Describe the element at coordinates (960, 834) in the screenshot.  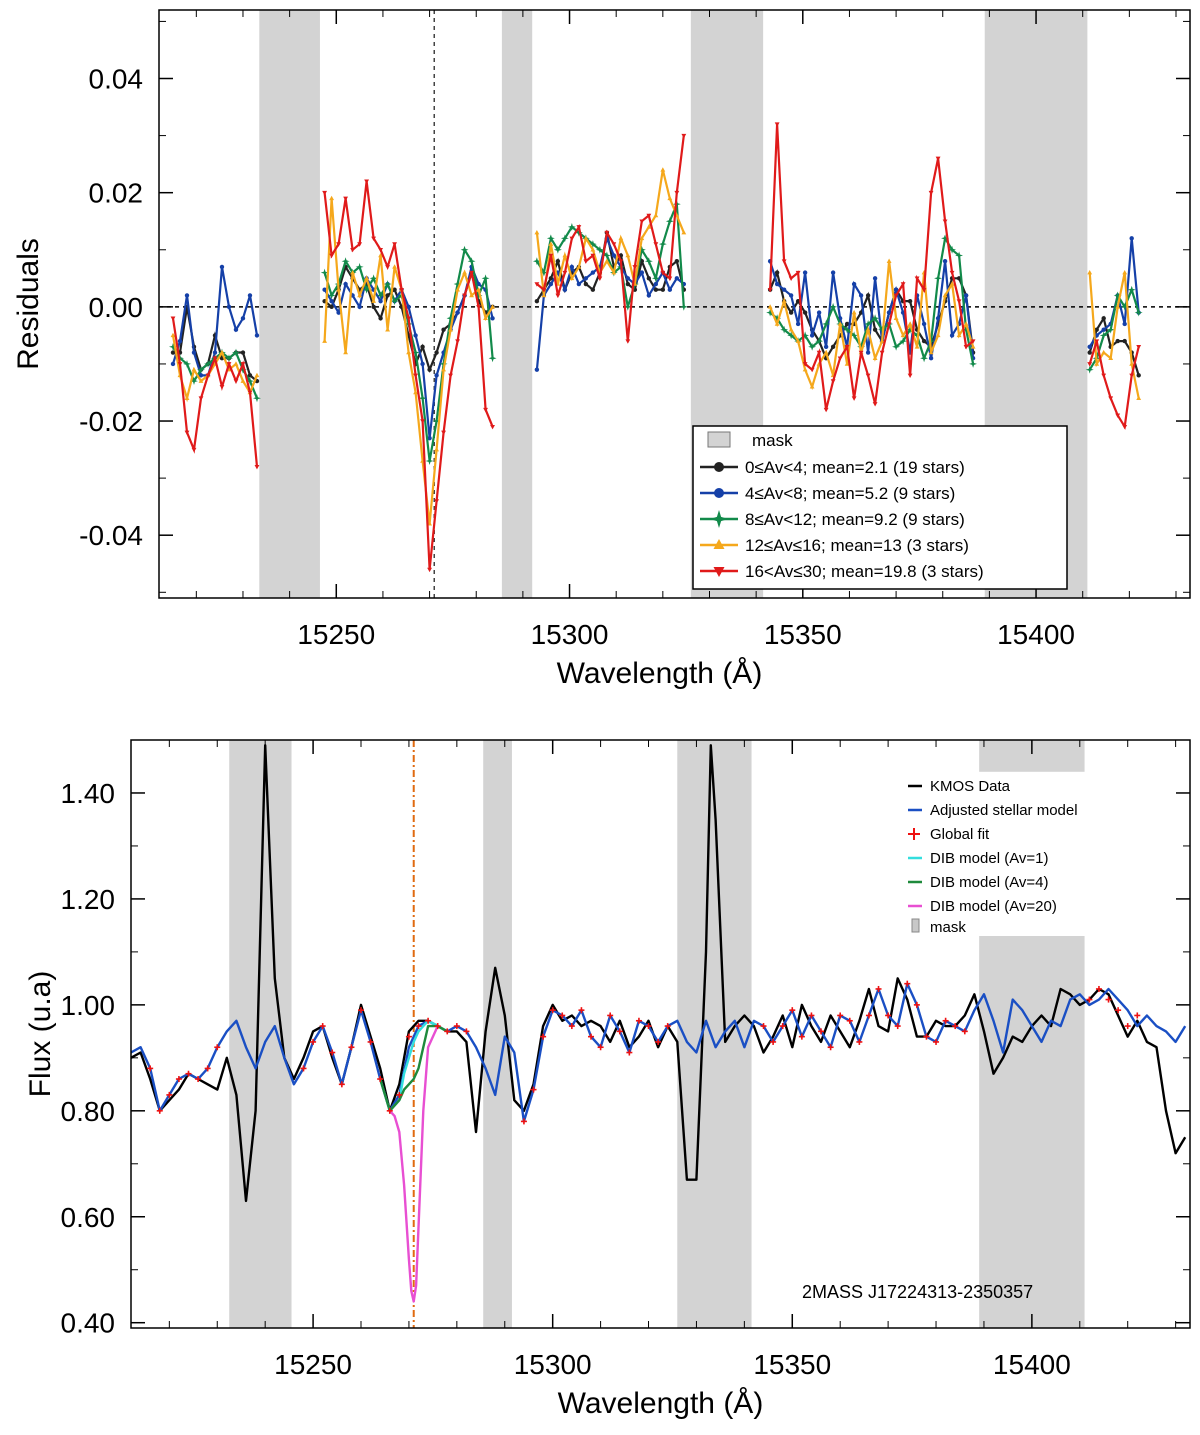
I see `legend-label: Global fit` at that location.